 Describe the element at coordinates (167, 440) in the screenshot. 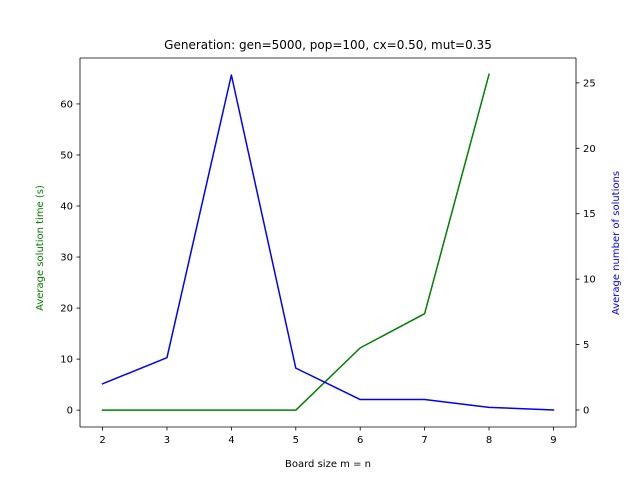

I see `x-tick-label: 3` at that location.